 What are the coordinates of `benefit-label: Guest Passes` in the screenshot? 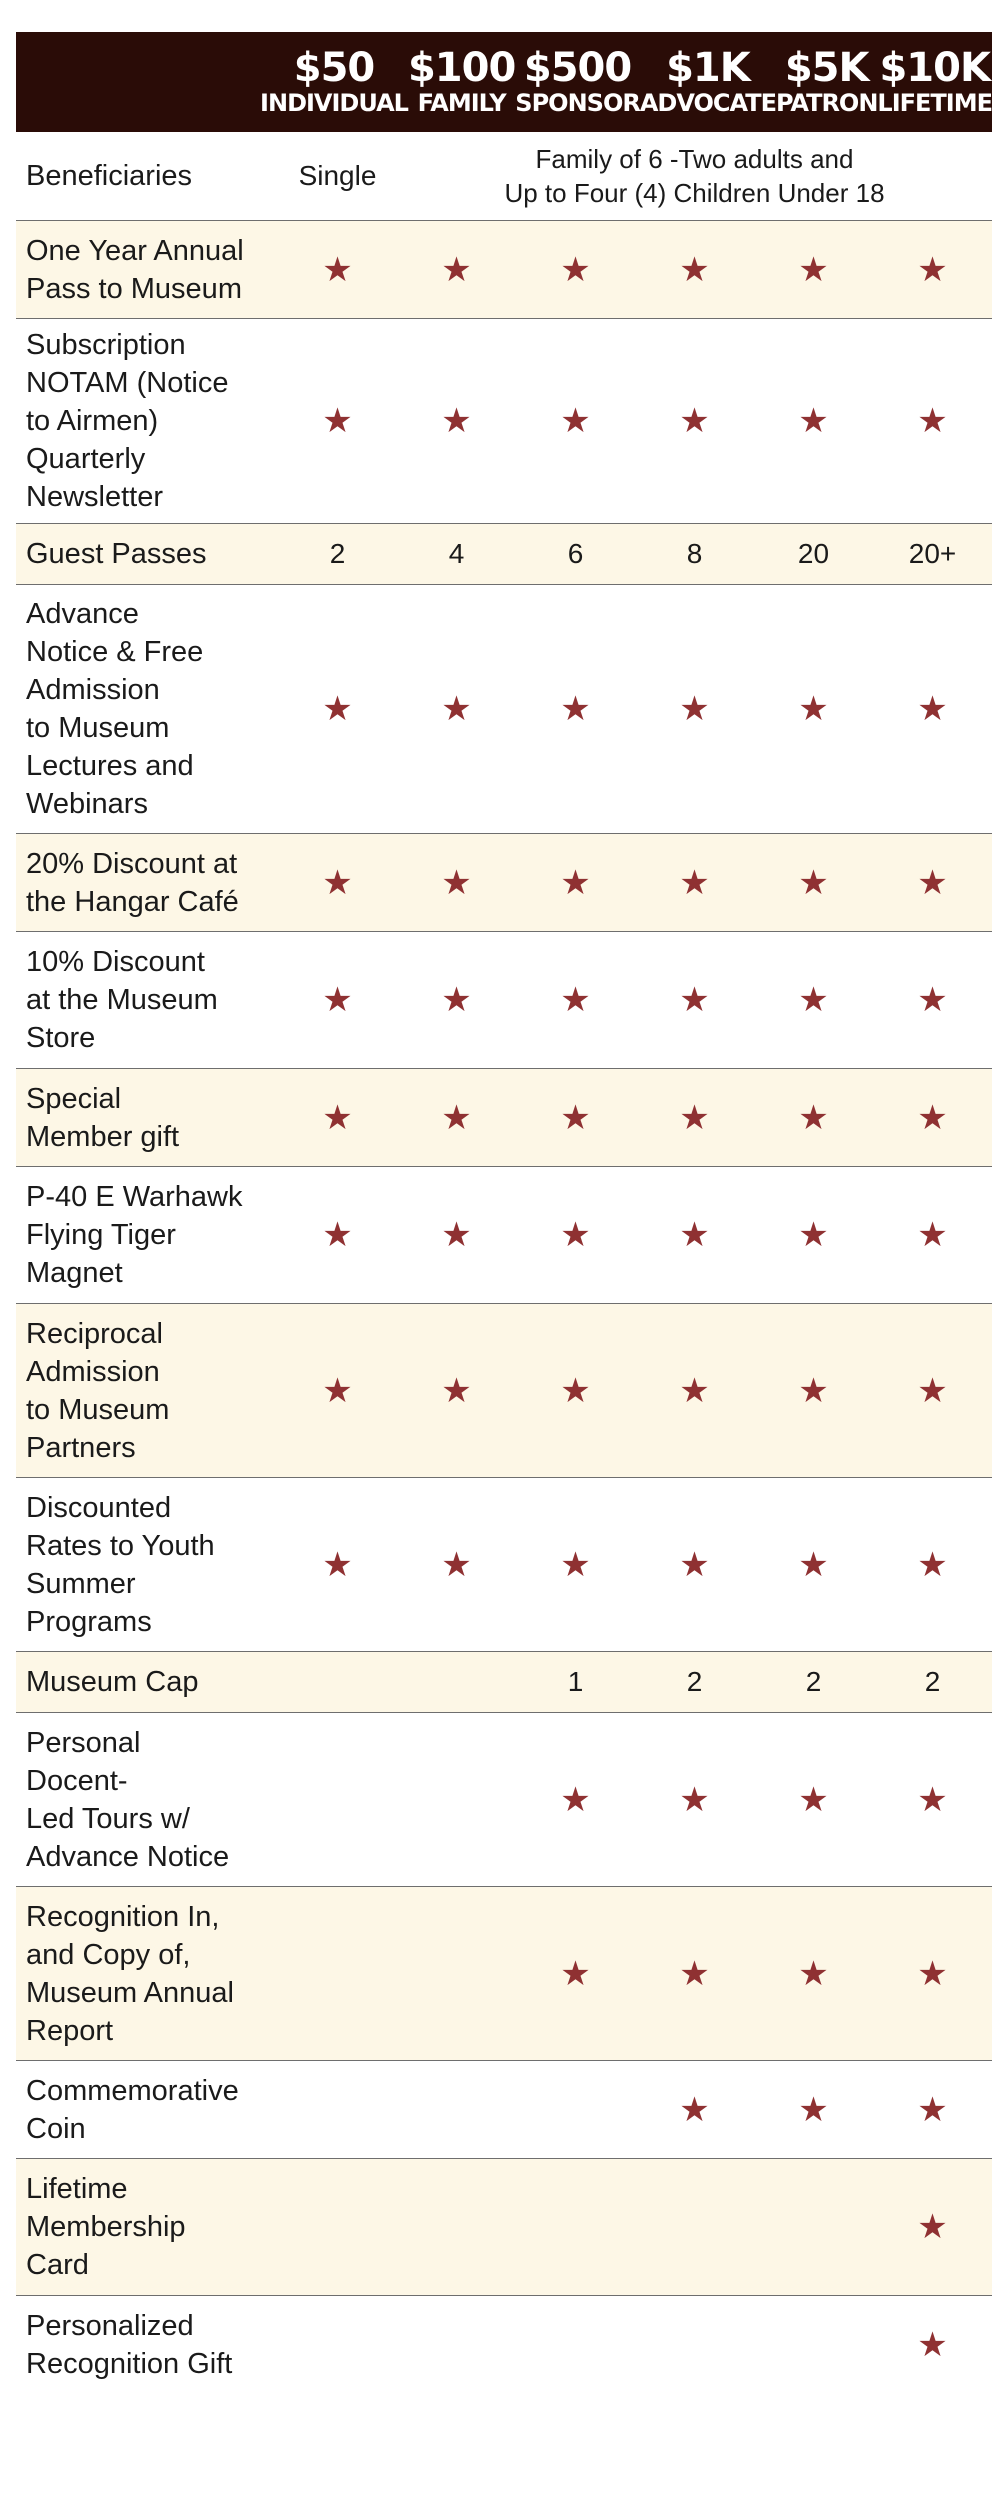 It's located at (147, 554).